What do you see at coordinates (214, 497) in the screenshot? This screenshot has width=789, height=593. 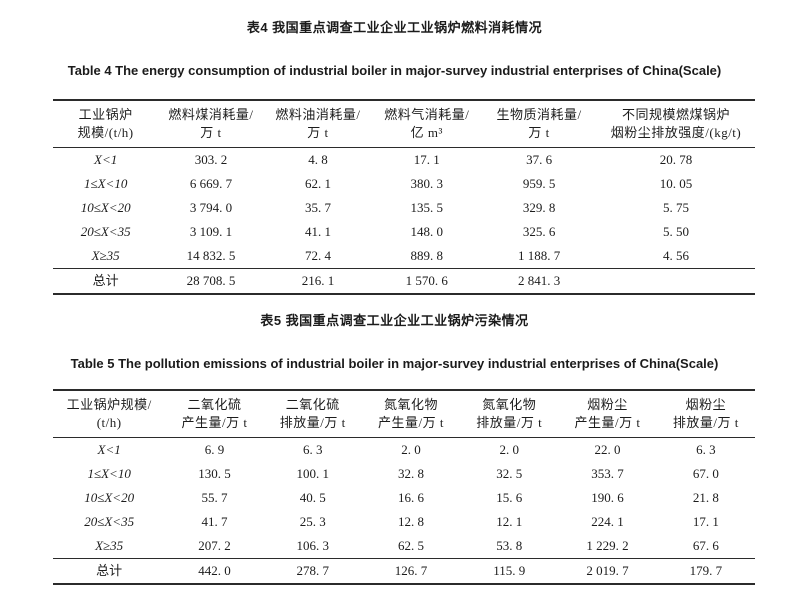 I see `cell-value: 55. 7` at bounding box center [214, 497].